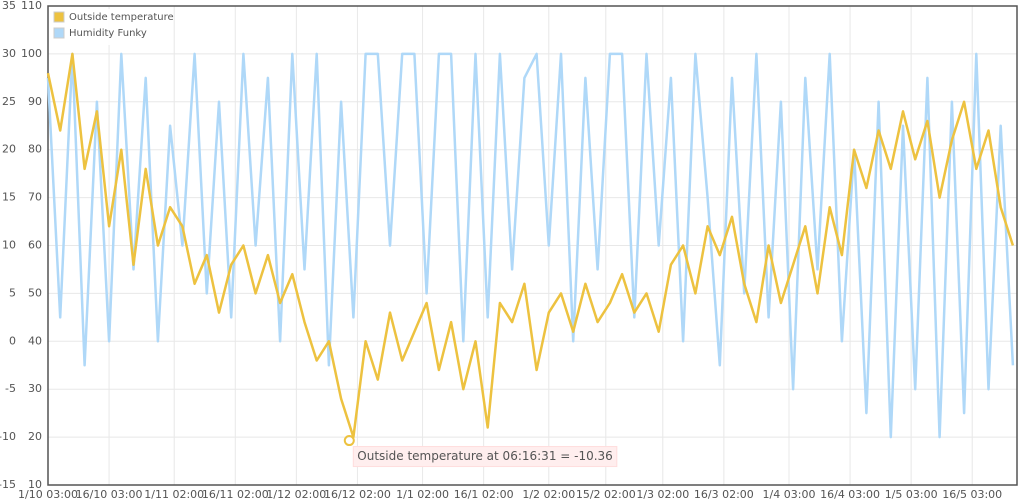 The width and height of the screenshot is (1024, 503). I want to click on x-tick-label: 16/4 03:00, so click(850, 494).